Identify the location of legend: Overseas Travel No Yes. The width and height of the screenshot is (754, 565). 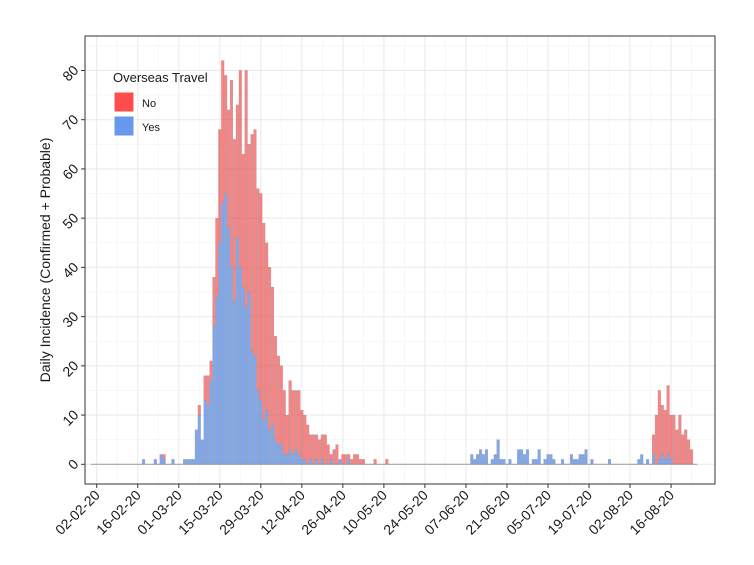
(160, 103).